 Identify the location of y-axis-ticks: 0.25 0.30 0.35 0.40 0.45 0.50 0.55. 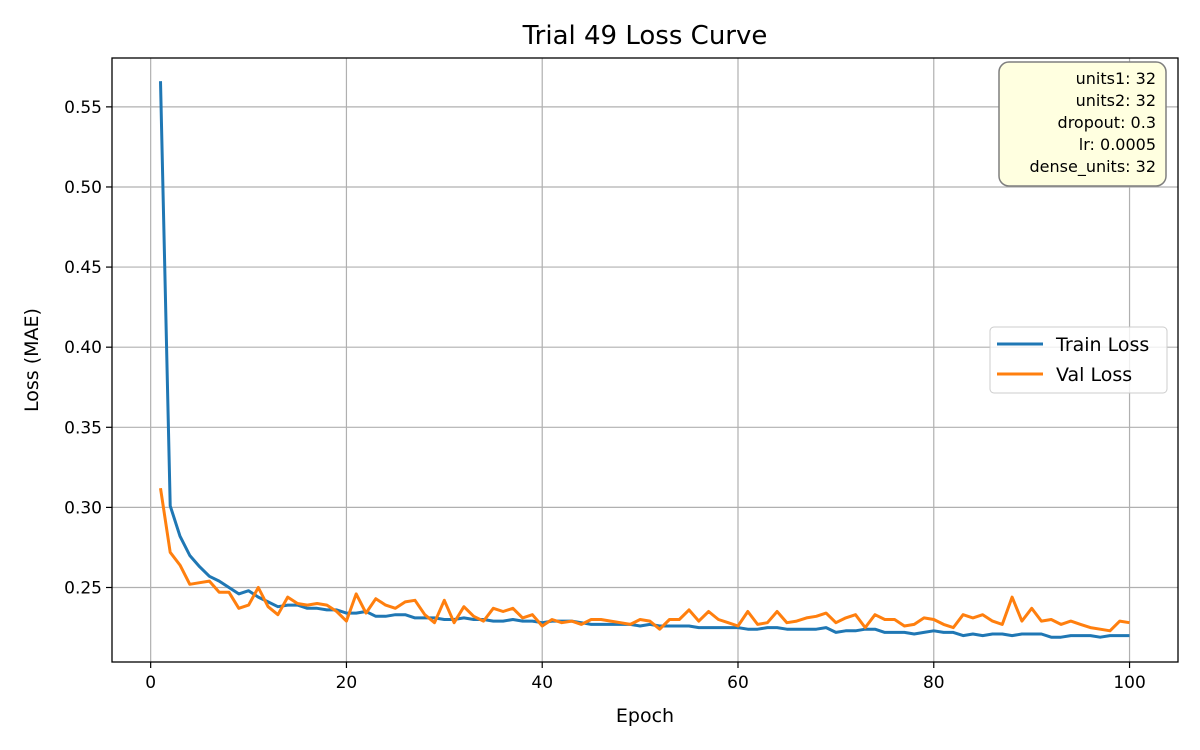
(88, 348).